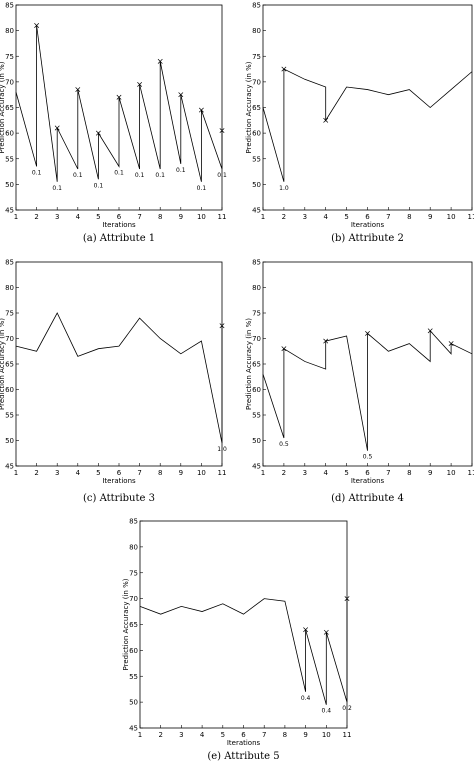 This screenshot has width=474, height=764. Describe the element at coordinates (119, 498) in the screenshot. I see `caption: (c) Attribute 3` at that location.